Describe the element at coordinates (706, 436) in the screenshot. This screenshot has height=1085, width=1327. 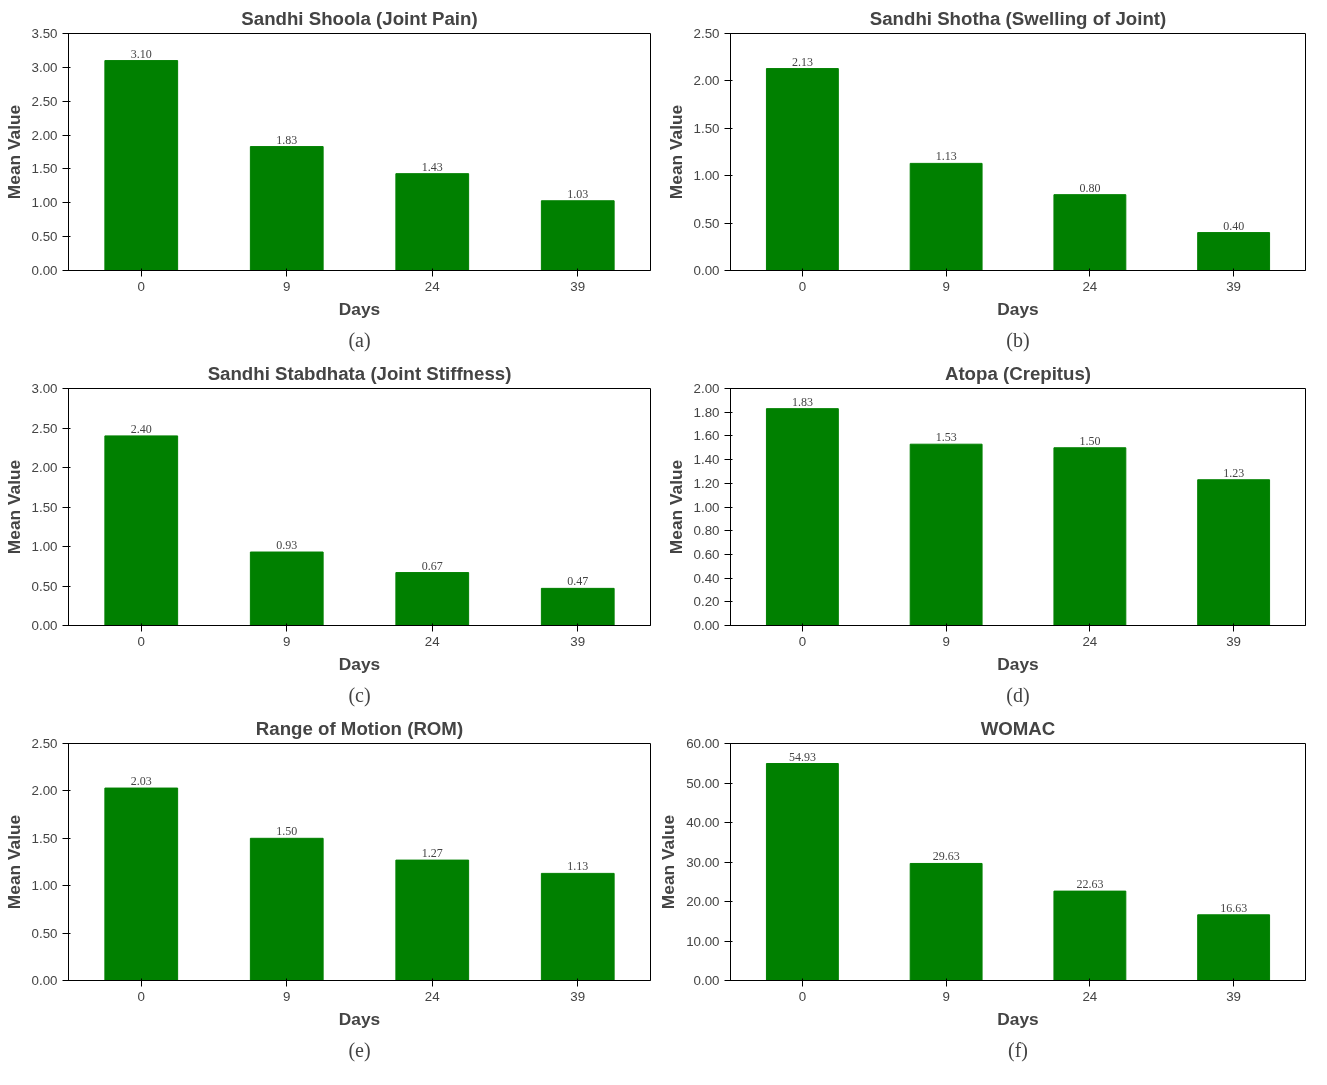
I see `y-tick-label: 1.60` at that location.